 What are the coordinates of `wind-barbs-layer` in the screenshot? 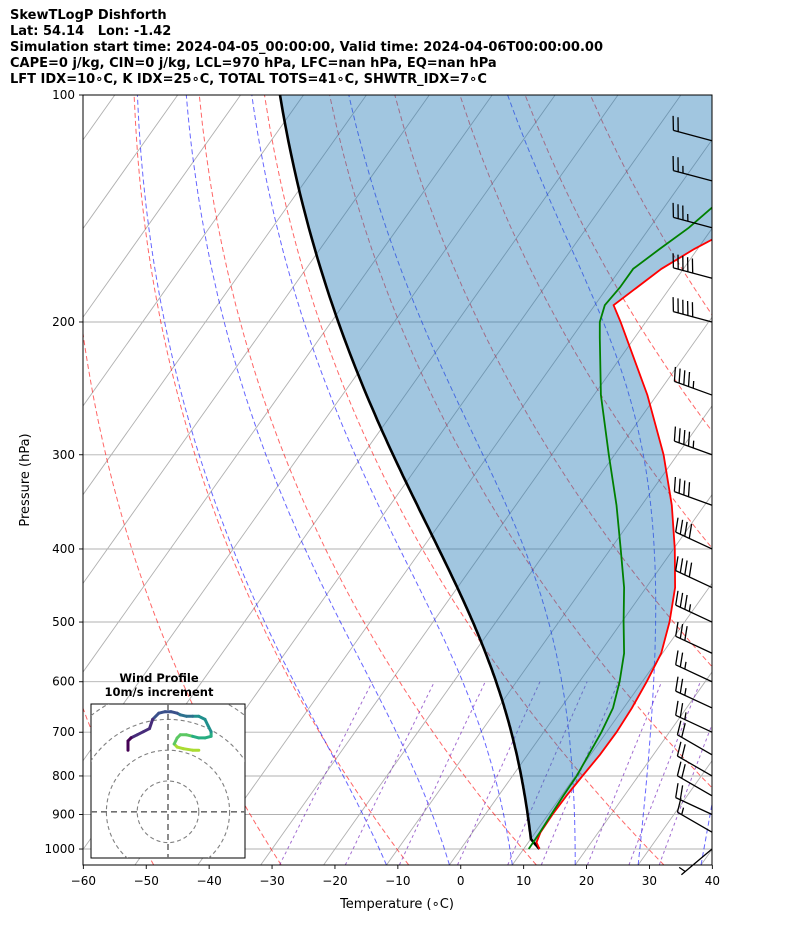 It's located at (692, 495).